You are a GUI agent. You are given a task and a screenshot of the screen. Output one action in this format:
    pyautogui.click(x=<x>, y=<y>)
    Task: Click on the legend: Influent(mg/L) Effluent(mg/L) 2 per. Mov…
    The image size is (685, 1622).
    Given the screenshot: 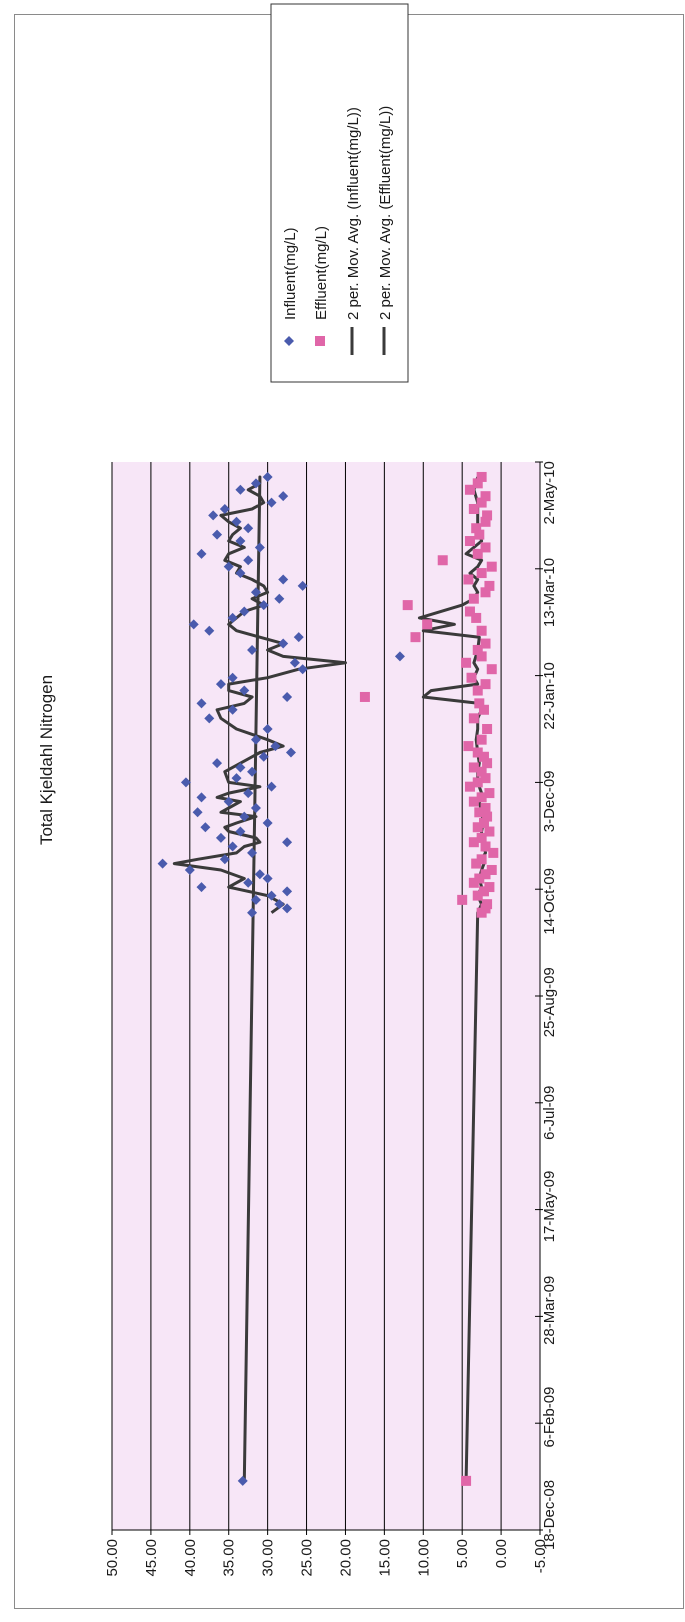 What is the action you would take?
    pyautogui.click(x=339, y=193)
    